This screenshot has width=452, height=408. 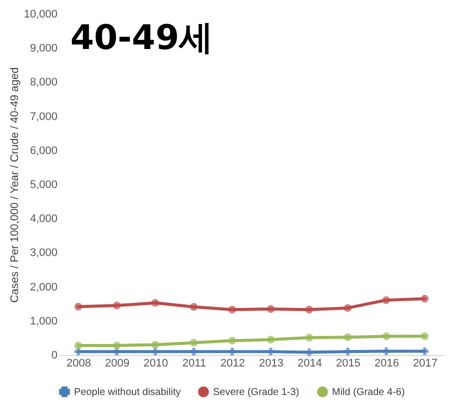 I want to click on x-tick-label: 2012, so click(x=232, y=364).